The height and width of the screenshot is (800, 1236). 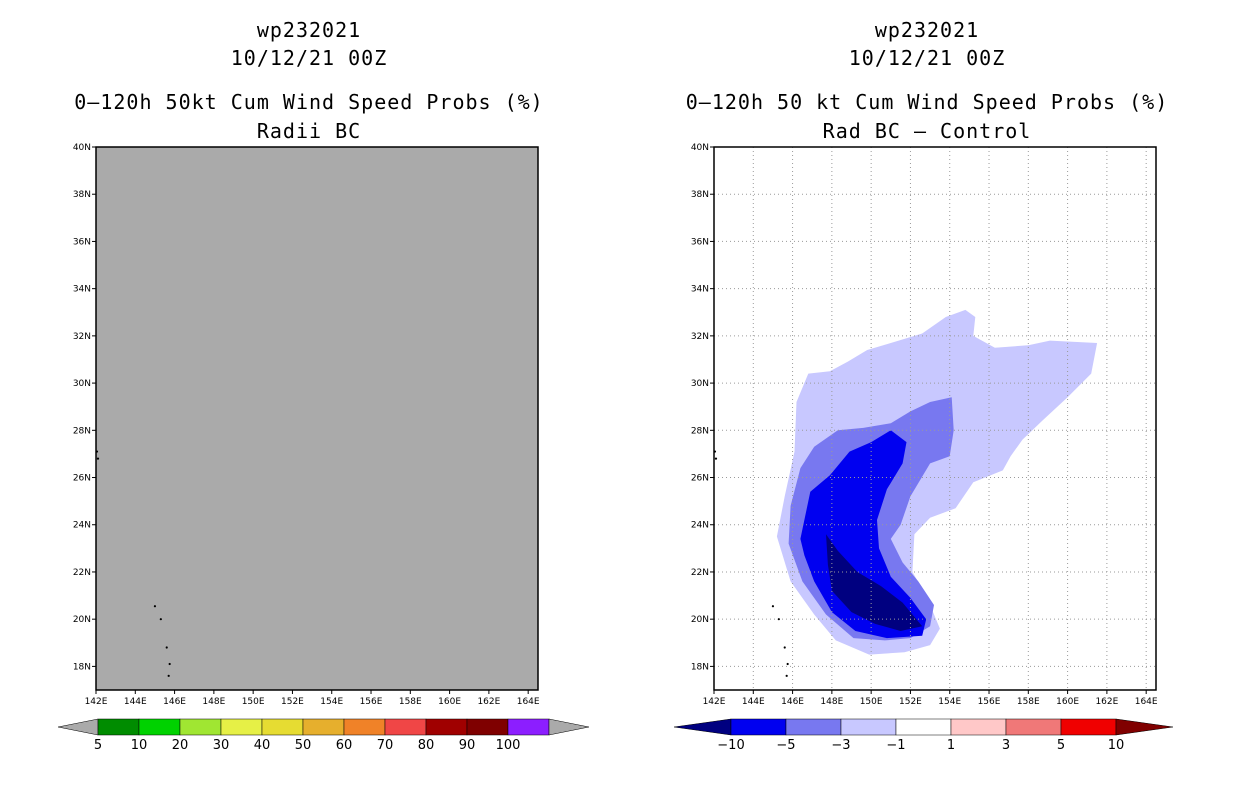 What do you see at coordinates (344, 745) in the screenshot?
I see `left-cbar-label-6: 60` at bounding box center [344, 745].